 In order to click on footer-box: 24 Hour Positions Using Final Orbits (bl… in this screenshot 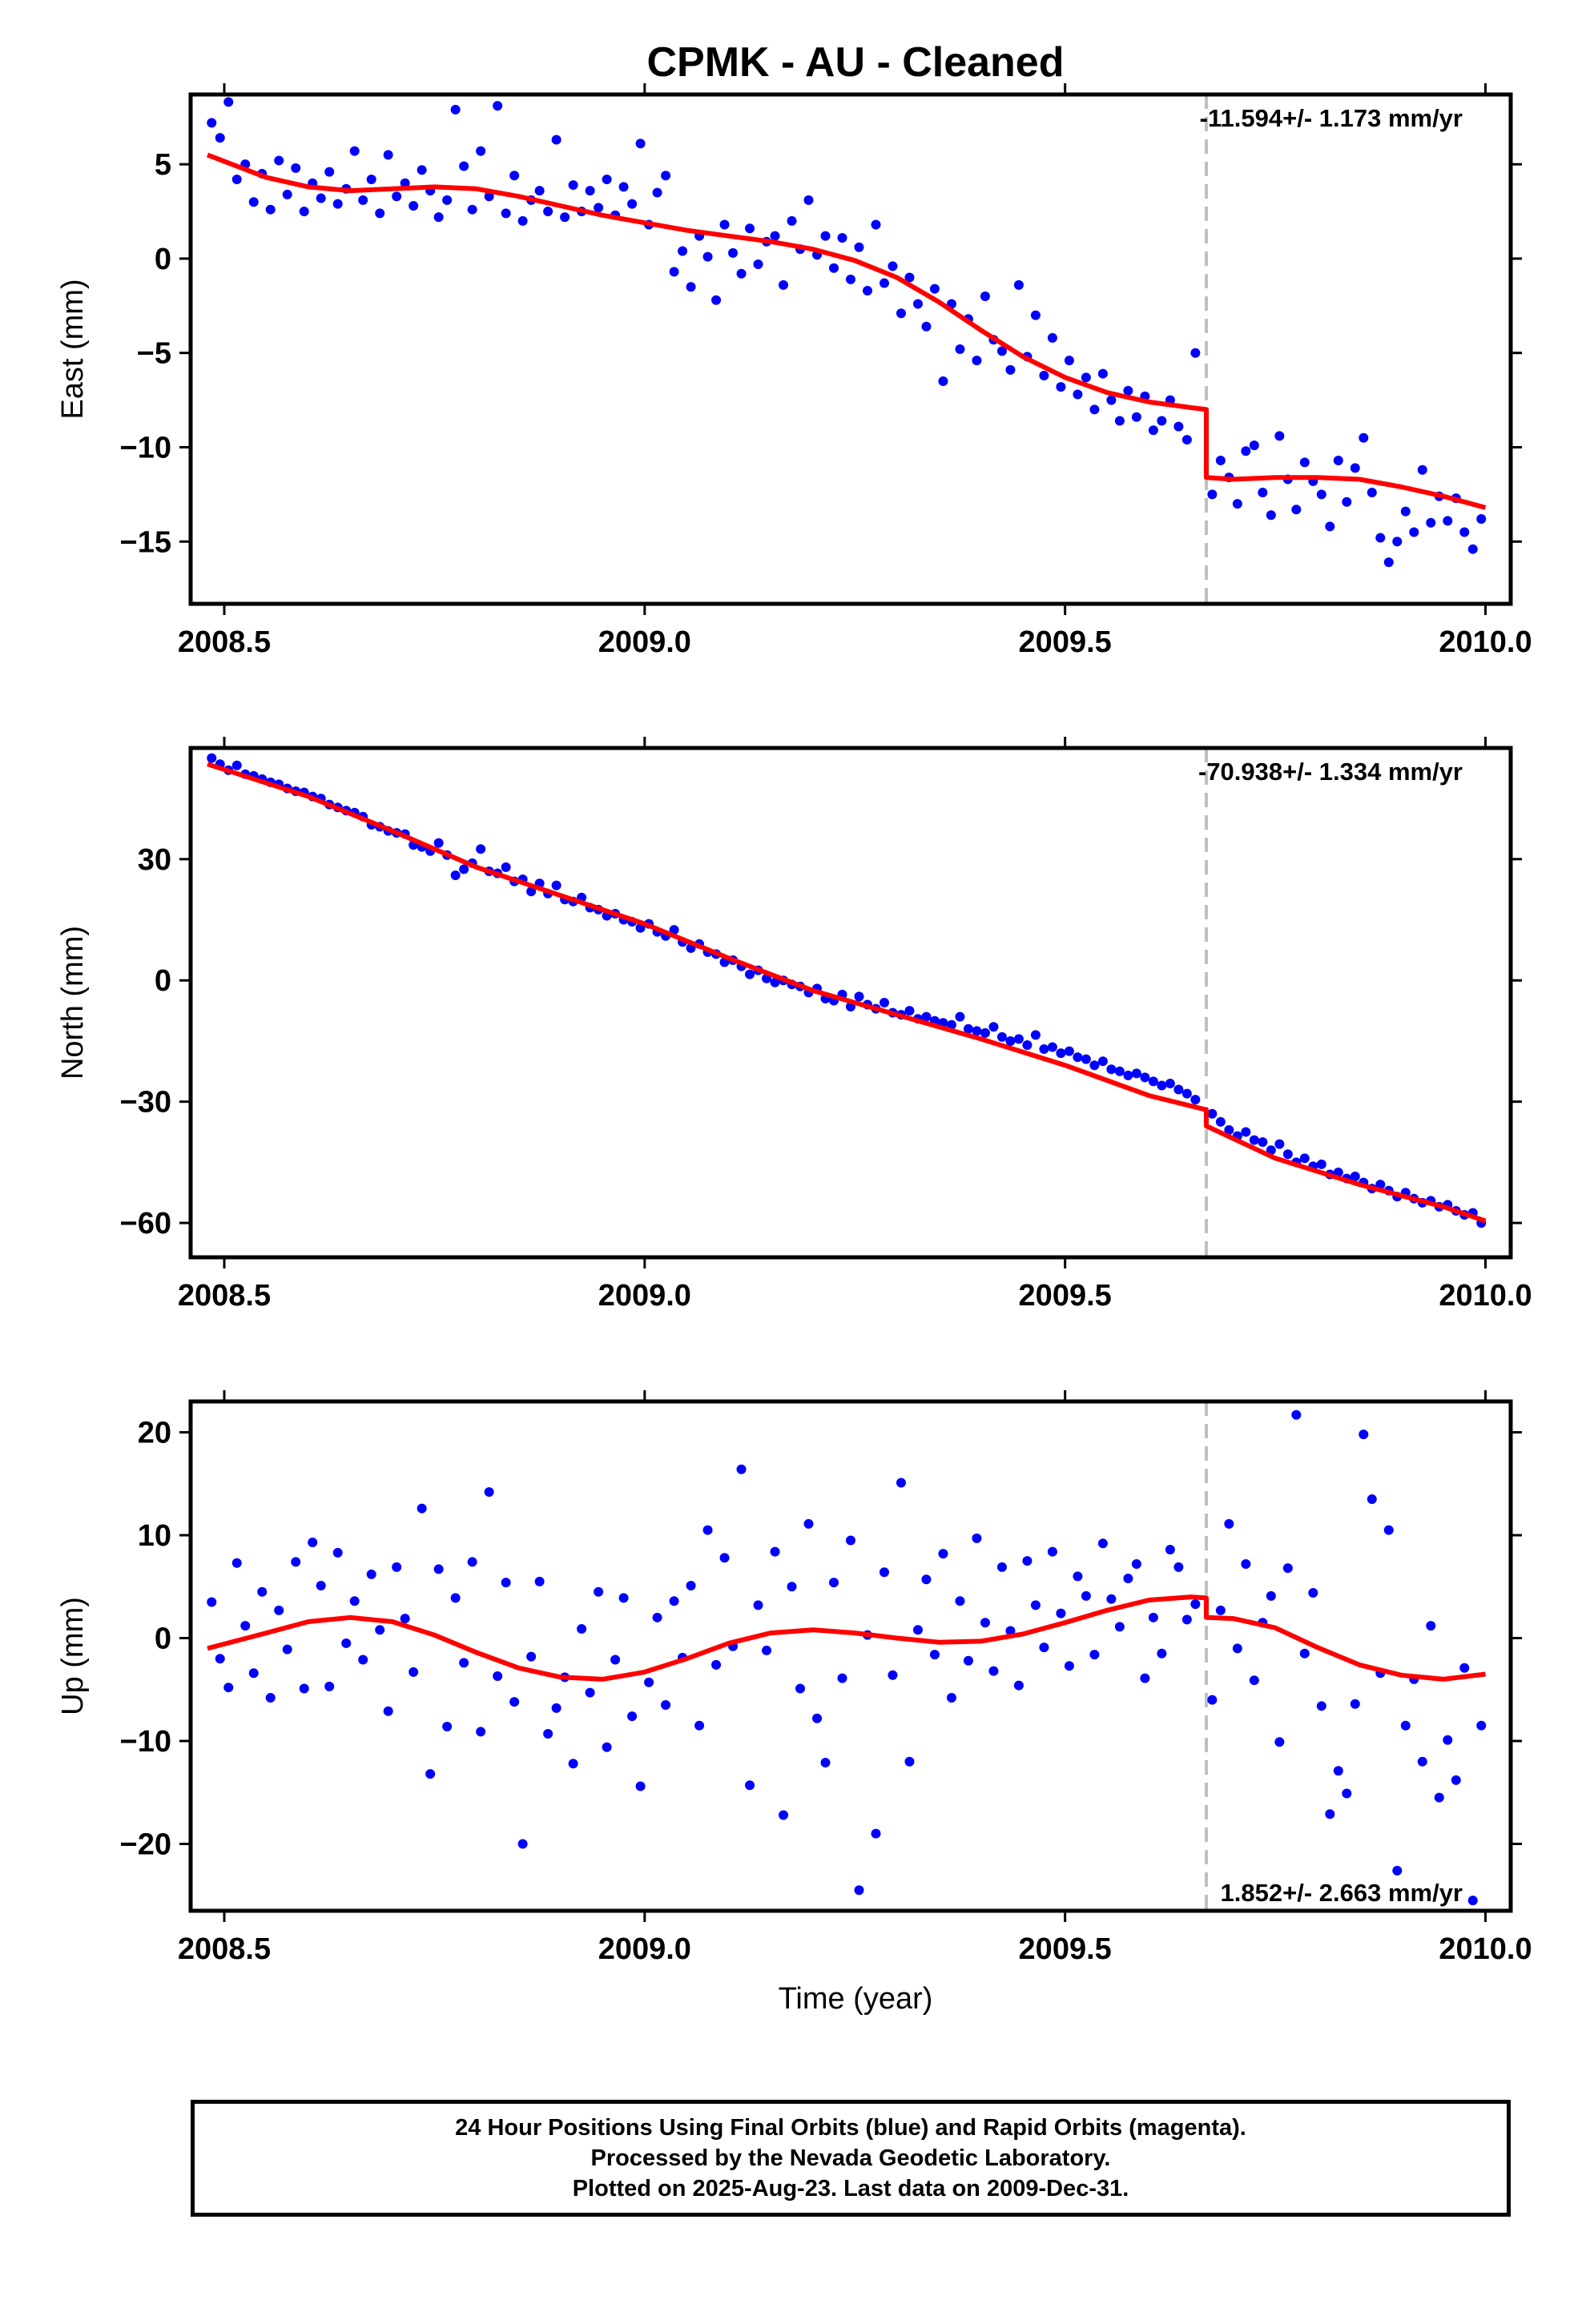, I will do `click(851, 2158)`.